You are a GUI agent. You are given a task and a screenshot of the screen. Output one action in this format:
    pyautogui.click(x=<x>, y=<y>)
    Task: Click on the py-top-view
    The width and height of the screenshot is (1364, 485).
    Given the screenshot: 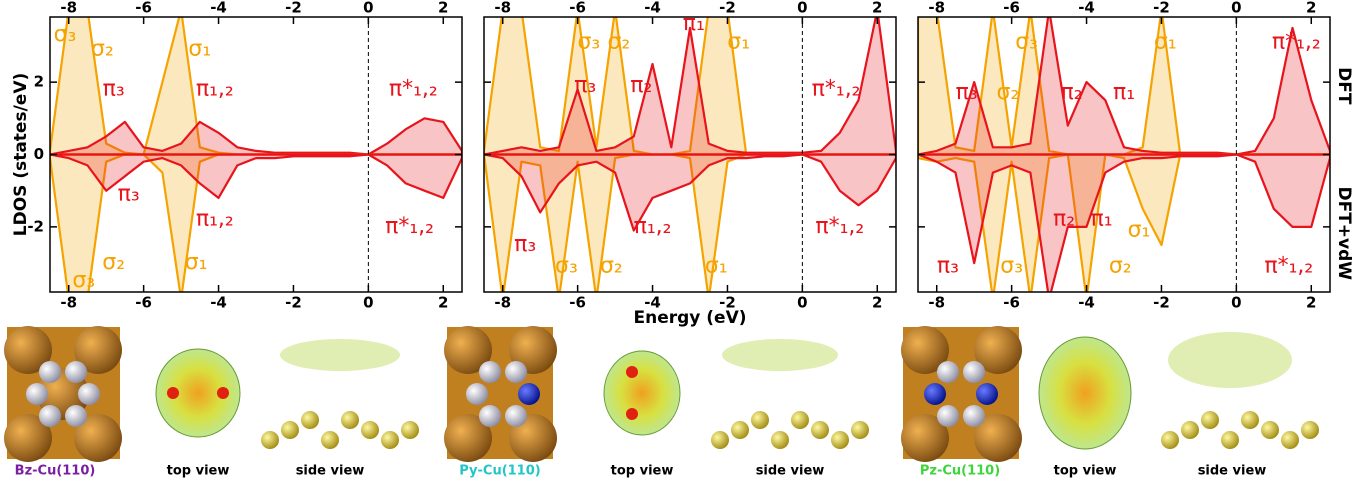 What is the action you would take?
    pyautogui.click(x=642, y=393)
    